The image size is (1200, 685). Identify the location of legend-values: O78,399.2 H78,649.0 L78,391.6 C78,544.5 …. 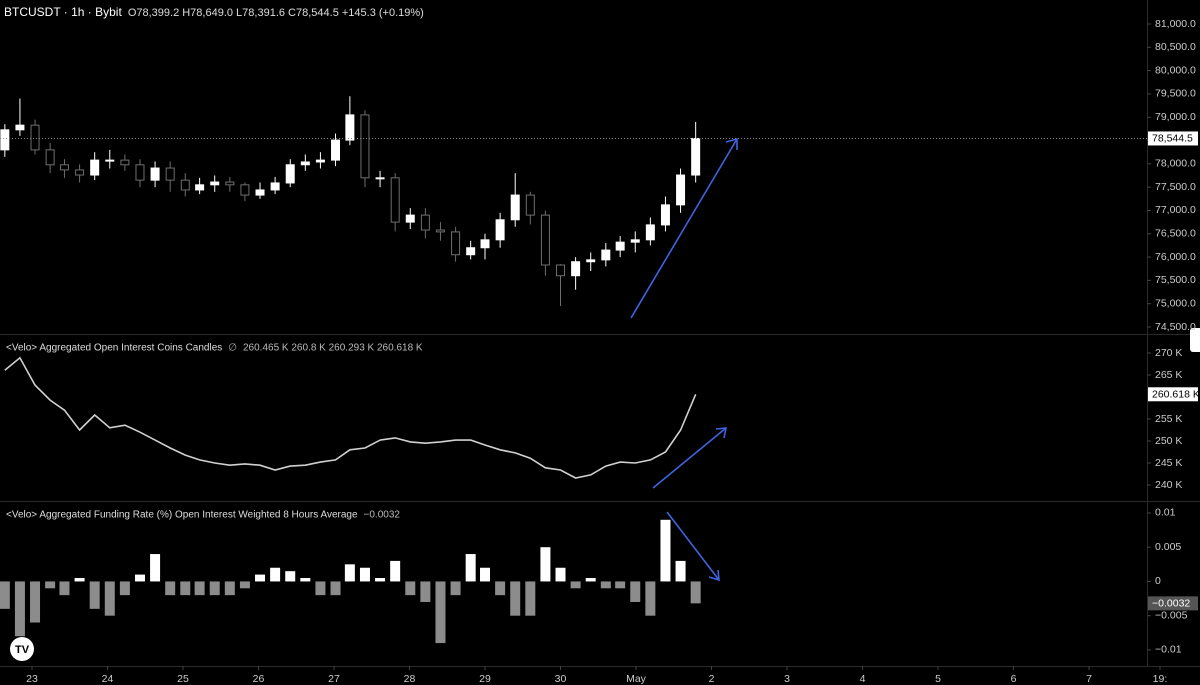
(276, 13).